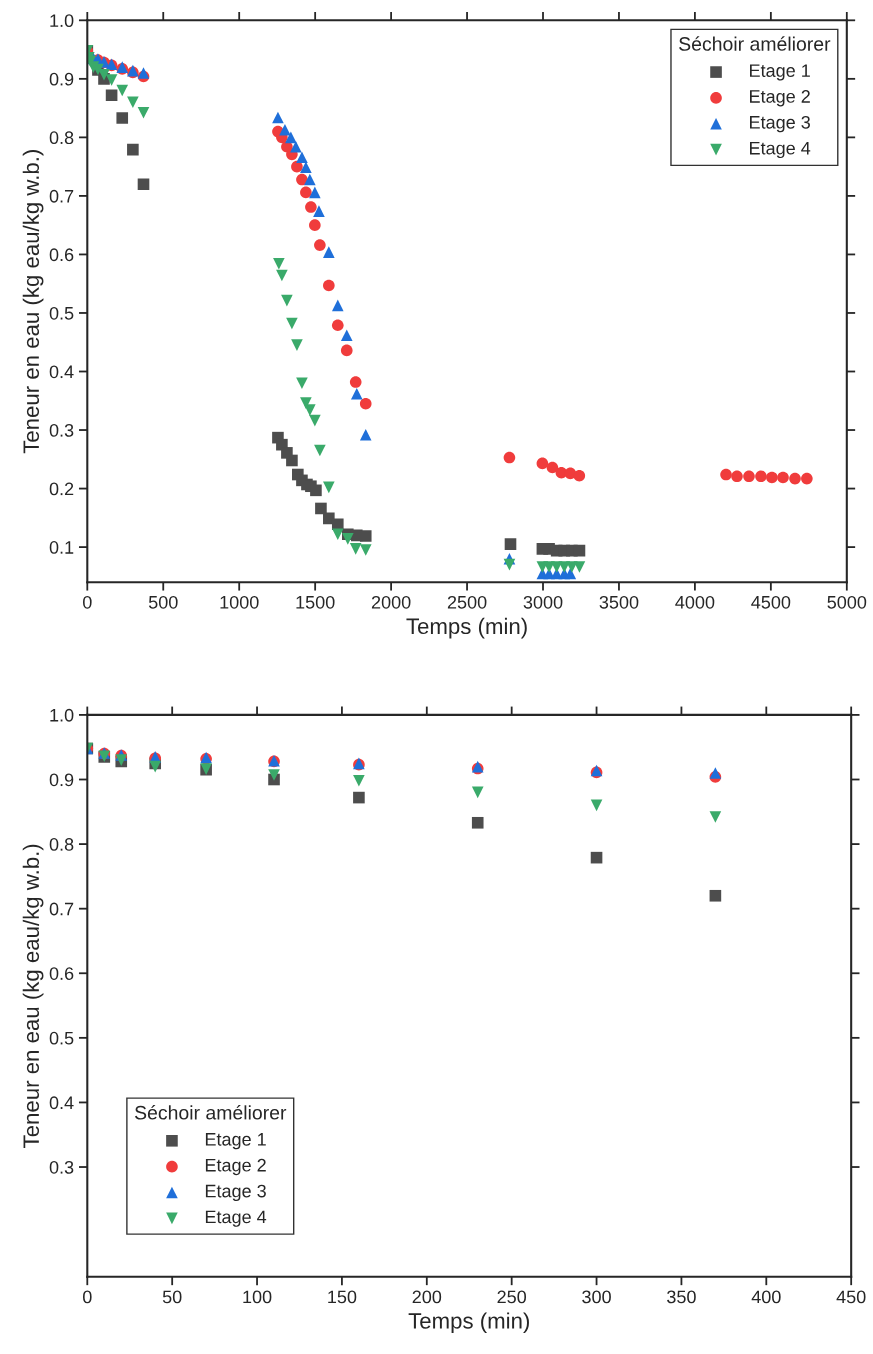 The image size is (873, 1354). I want to click on x-tick-label: 1500, so click(315, 602).